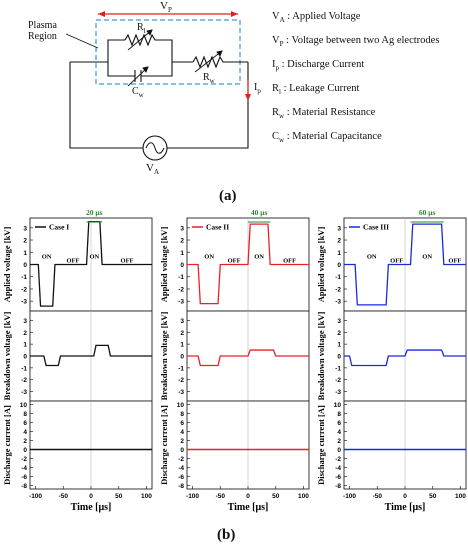 Image resolution: width=468 pixels, height=550 pixels. I want to click on va-label: VA, so click(153, 169).